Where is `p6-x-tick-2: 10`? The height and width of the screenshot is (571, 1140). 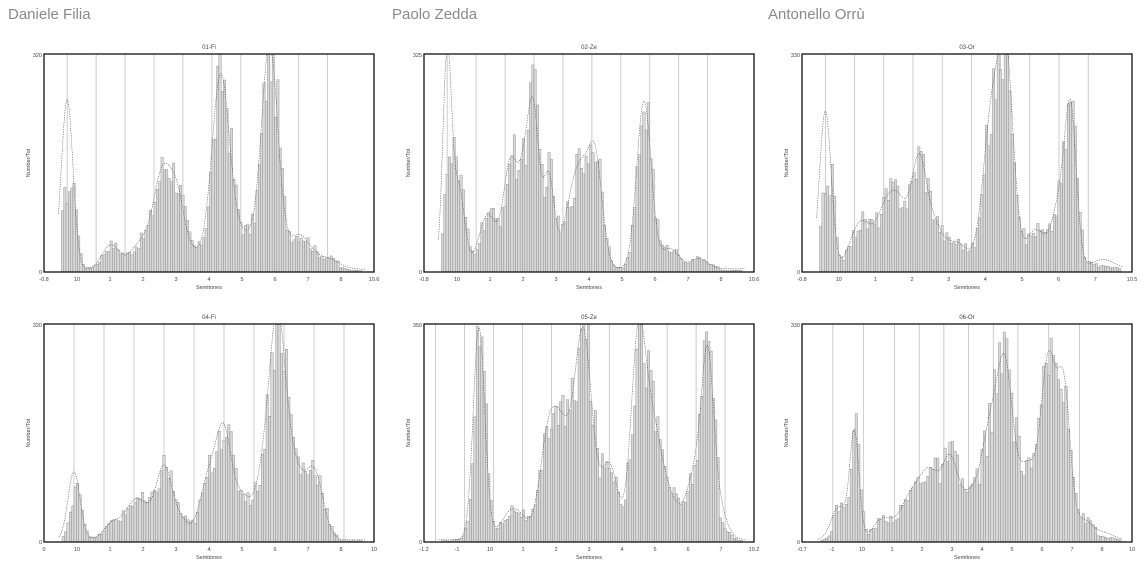
p6-x-tick-2: 10 is located at coordinates (862, 550).